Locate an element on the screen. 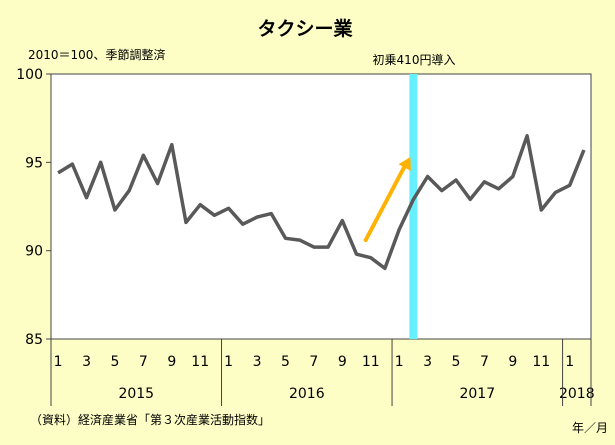 The width and height of the screenshot is (615, 445). y-tick-label: 85 is located at coordinates (34, 340).